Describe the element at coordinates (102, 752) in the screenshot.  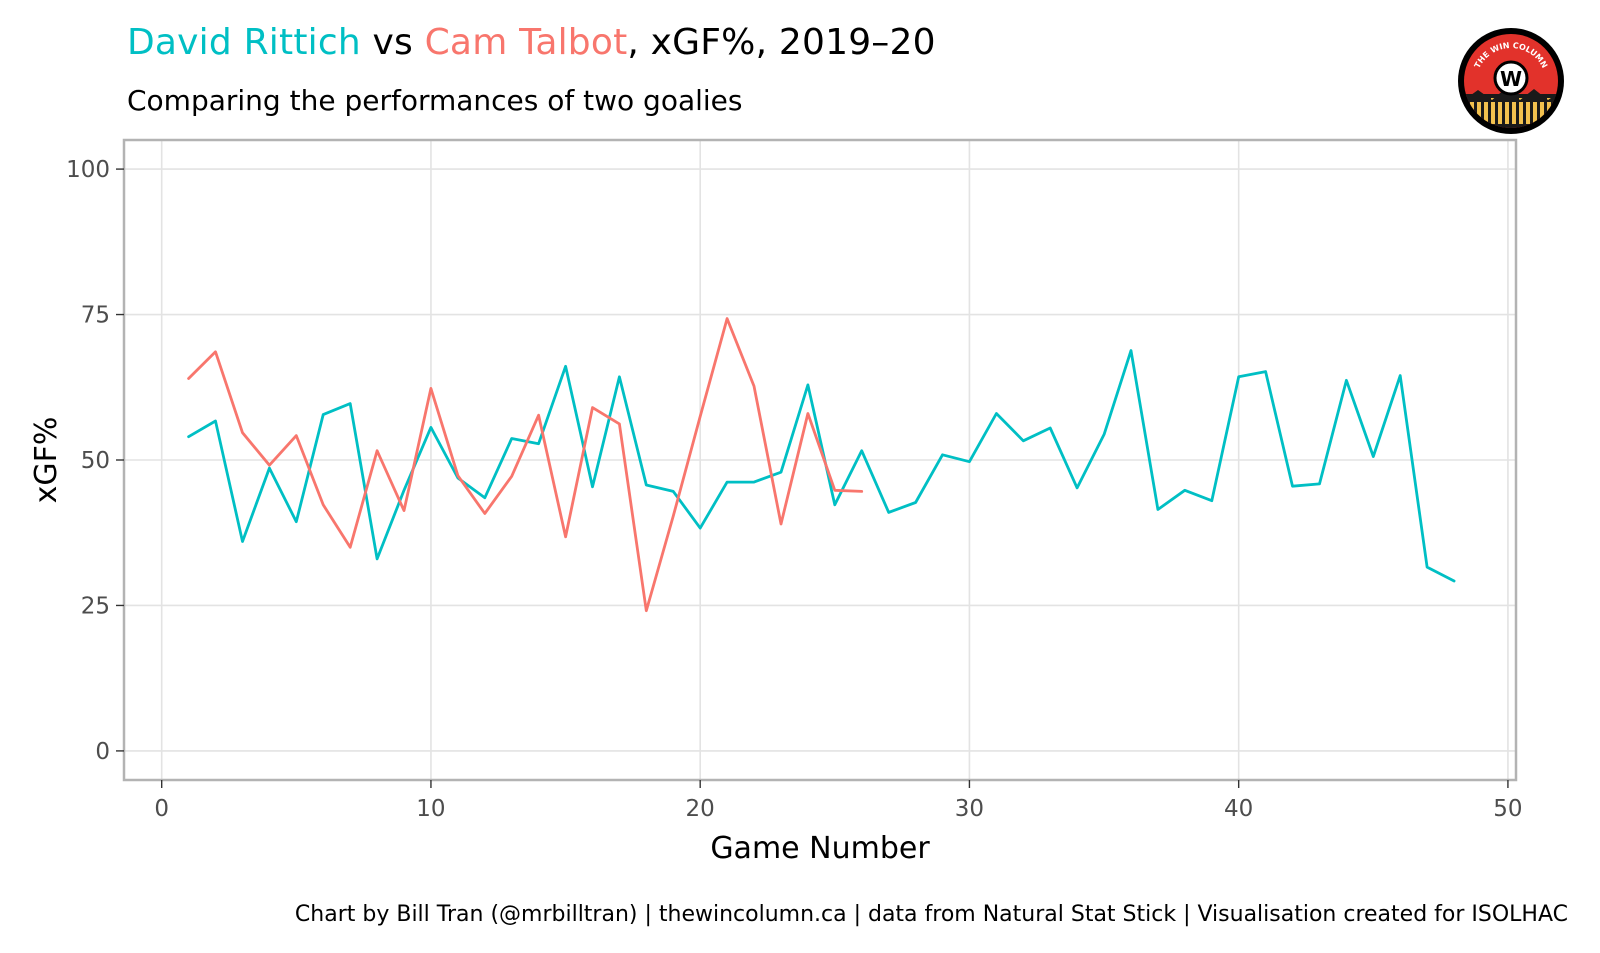
I see `y-tick-label: 0` at that location.